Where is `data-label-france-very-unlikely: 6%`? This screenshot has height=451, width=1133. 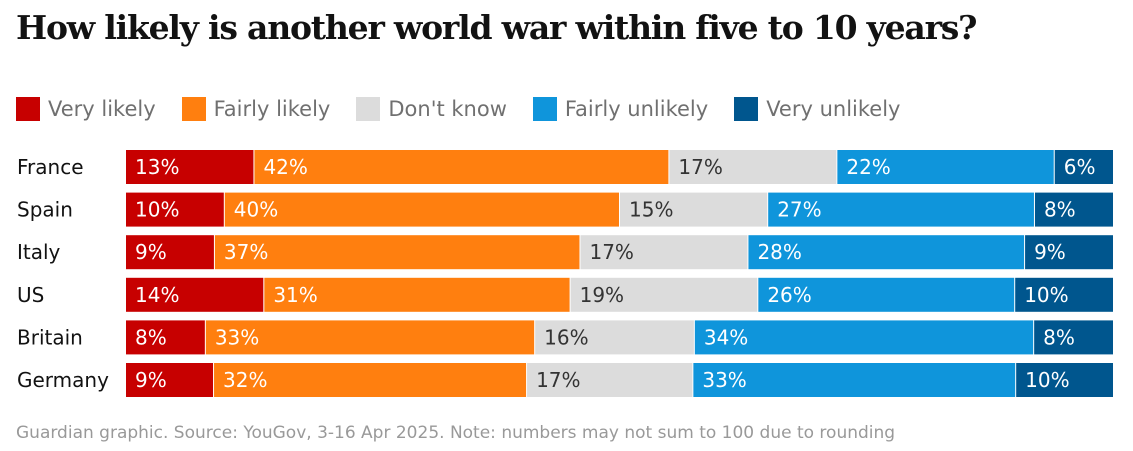
data-label-france-very-unlikely: 6% is located at coordinates (1080, 167).